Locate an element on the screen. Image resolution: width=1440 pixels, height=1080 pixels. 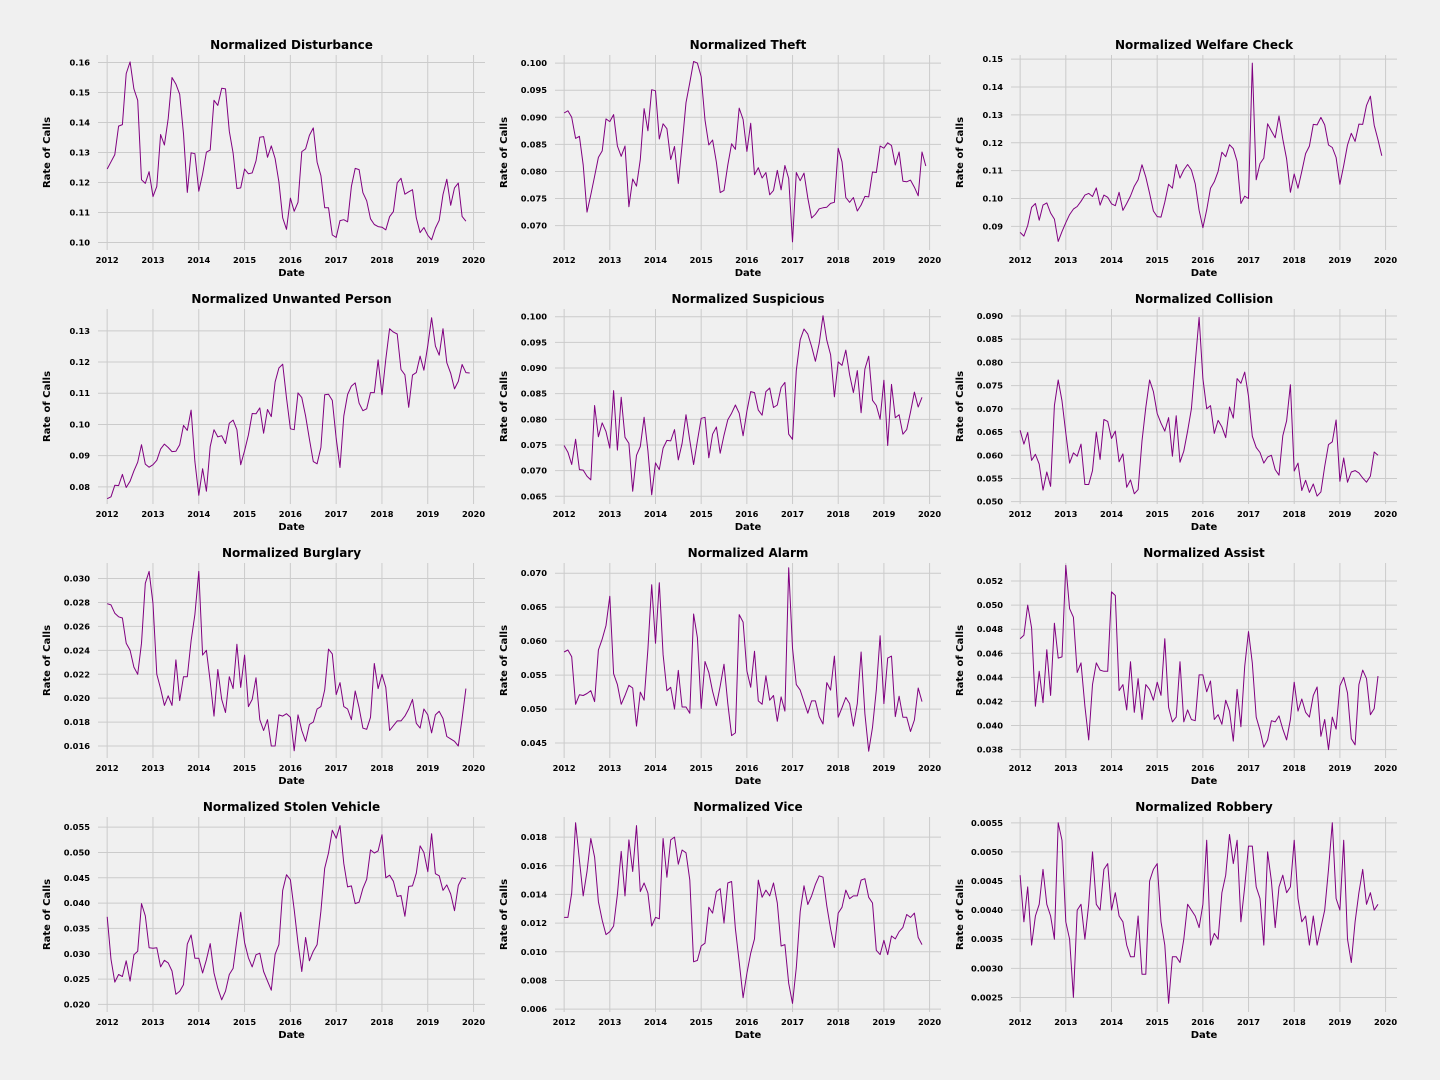
y-tick-label: 0.065 is located at coordinates (534, 496).